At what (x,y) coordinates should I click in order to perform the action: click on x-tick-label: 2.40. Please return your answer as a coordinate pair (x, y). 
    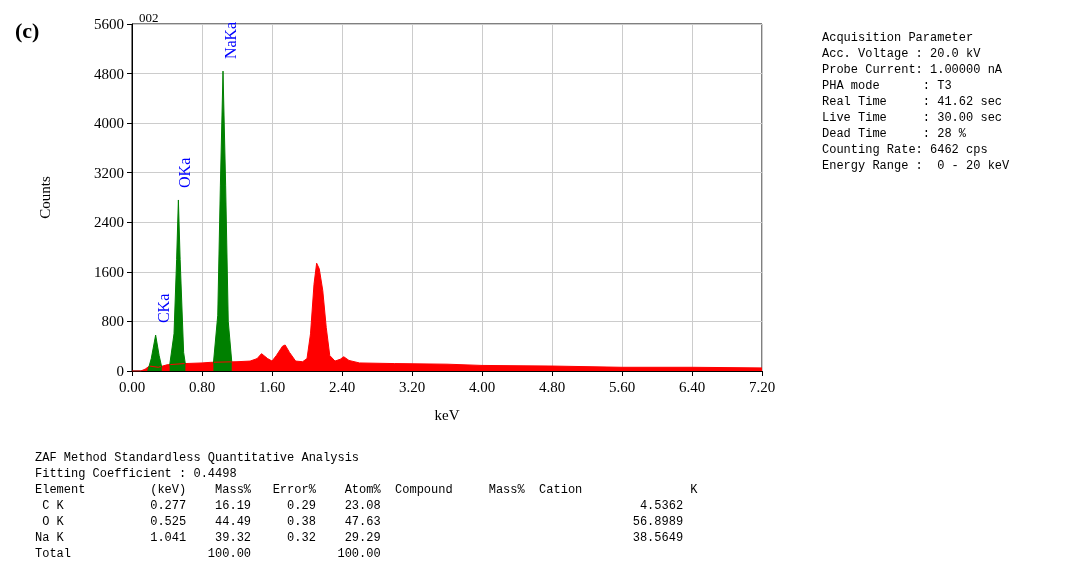
    Looking at the image, I should click on (342, 386).